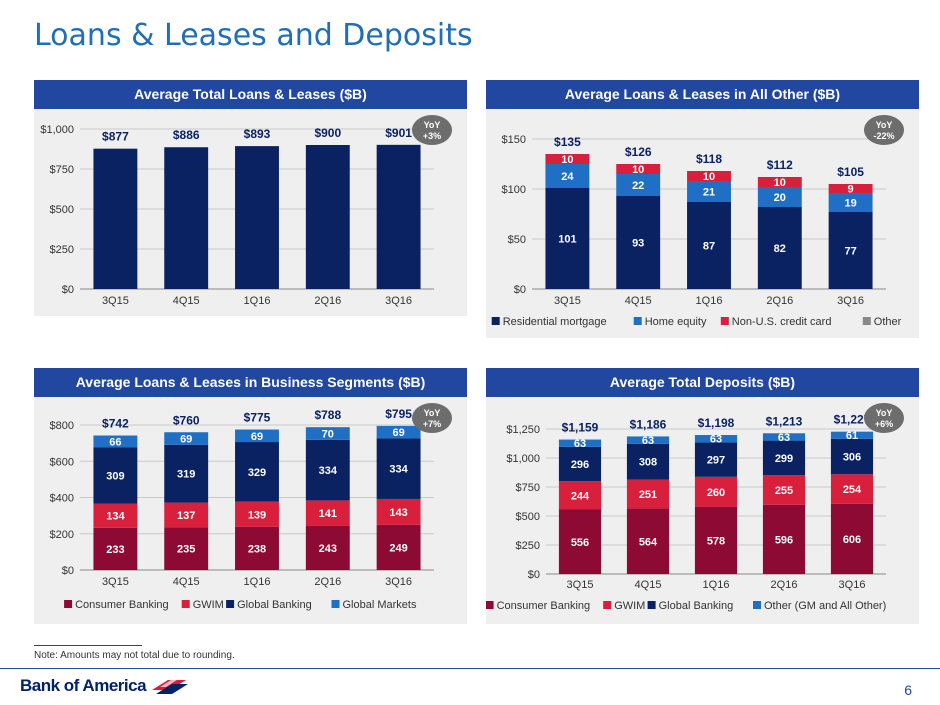 The image size is (940, 705). What do you see at coordinates (57, 130) in the screenshot?
I see `y-tick-label: $1,000` at bounding box center [57, 130].